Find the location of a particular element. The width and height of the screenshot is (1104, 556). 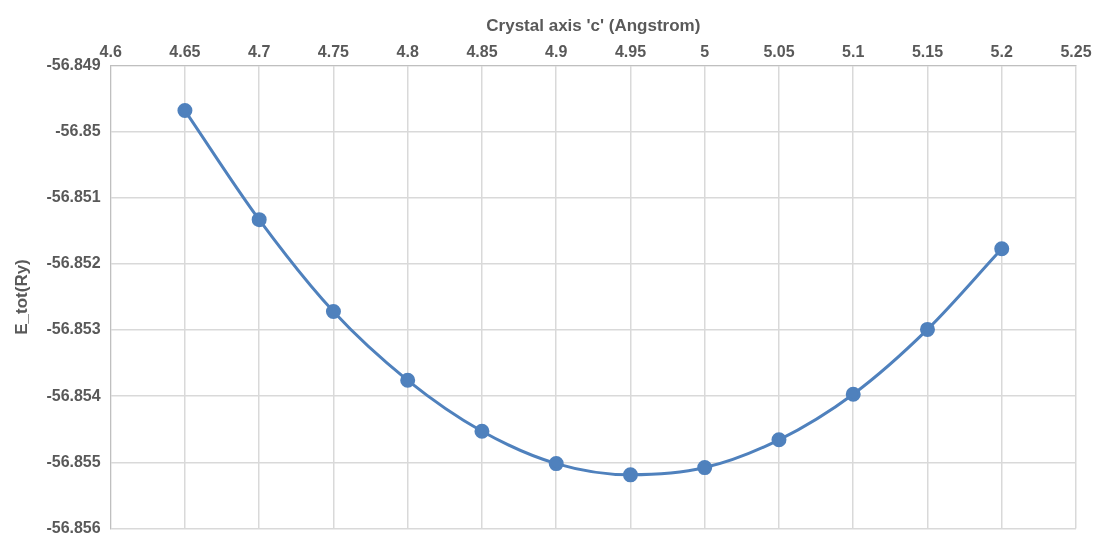

x-tick-label: 4.7 is located at coordinates (259, 52).